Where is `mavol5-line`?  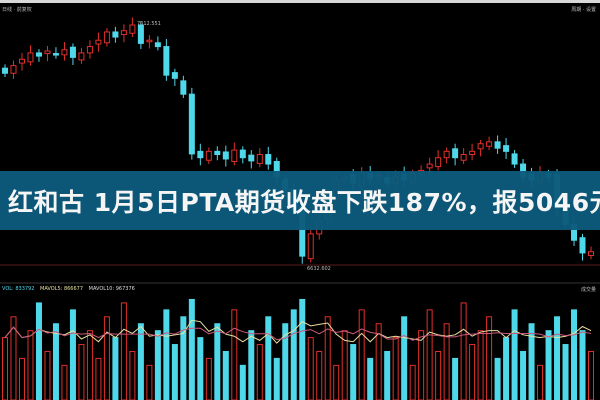 mavol5-line is located at coordinates (298, 331).